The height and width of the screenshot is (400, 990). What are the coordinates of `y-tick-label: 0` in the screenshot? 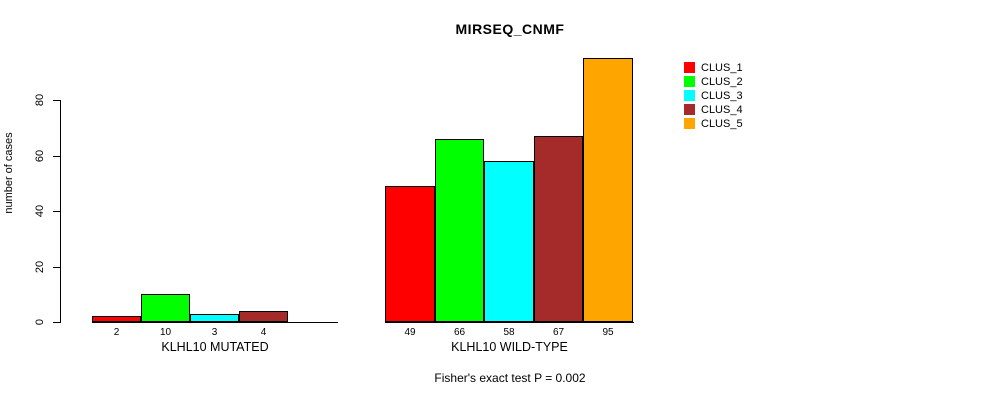 It's located at (40, 322).